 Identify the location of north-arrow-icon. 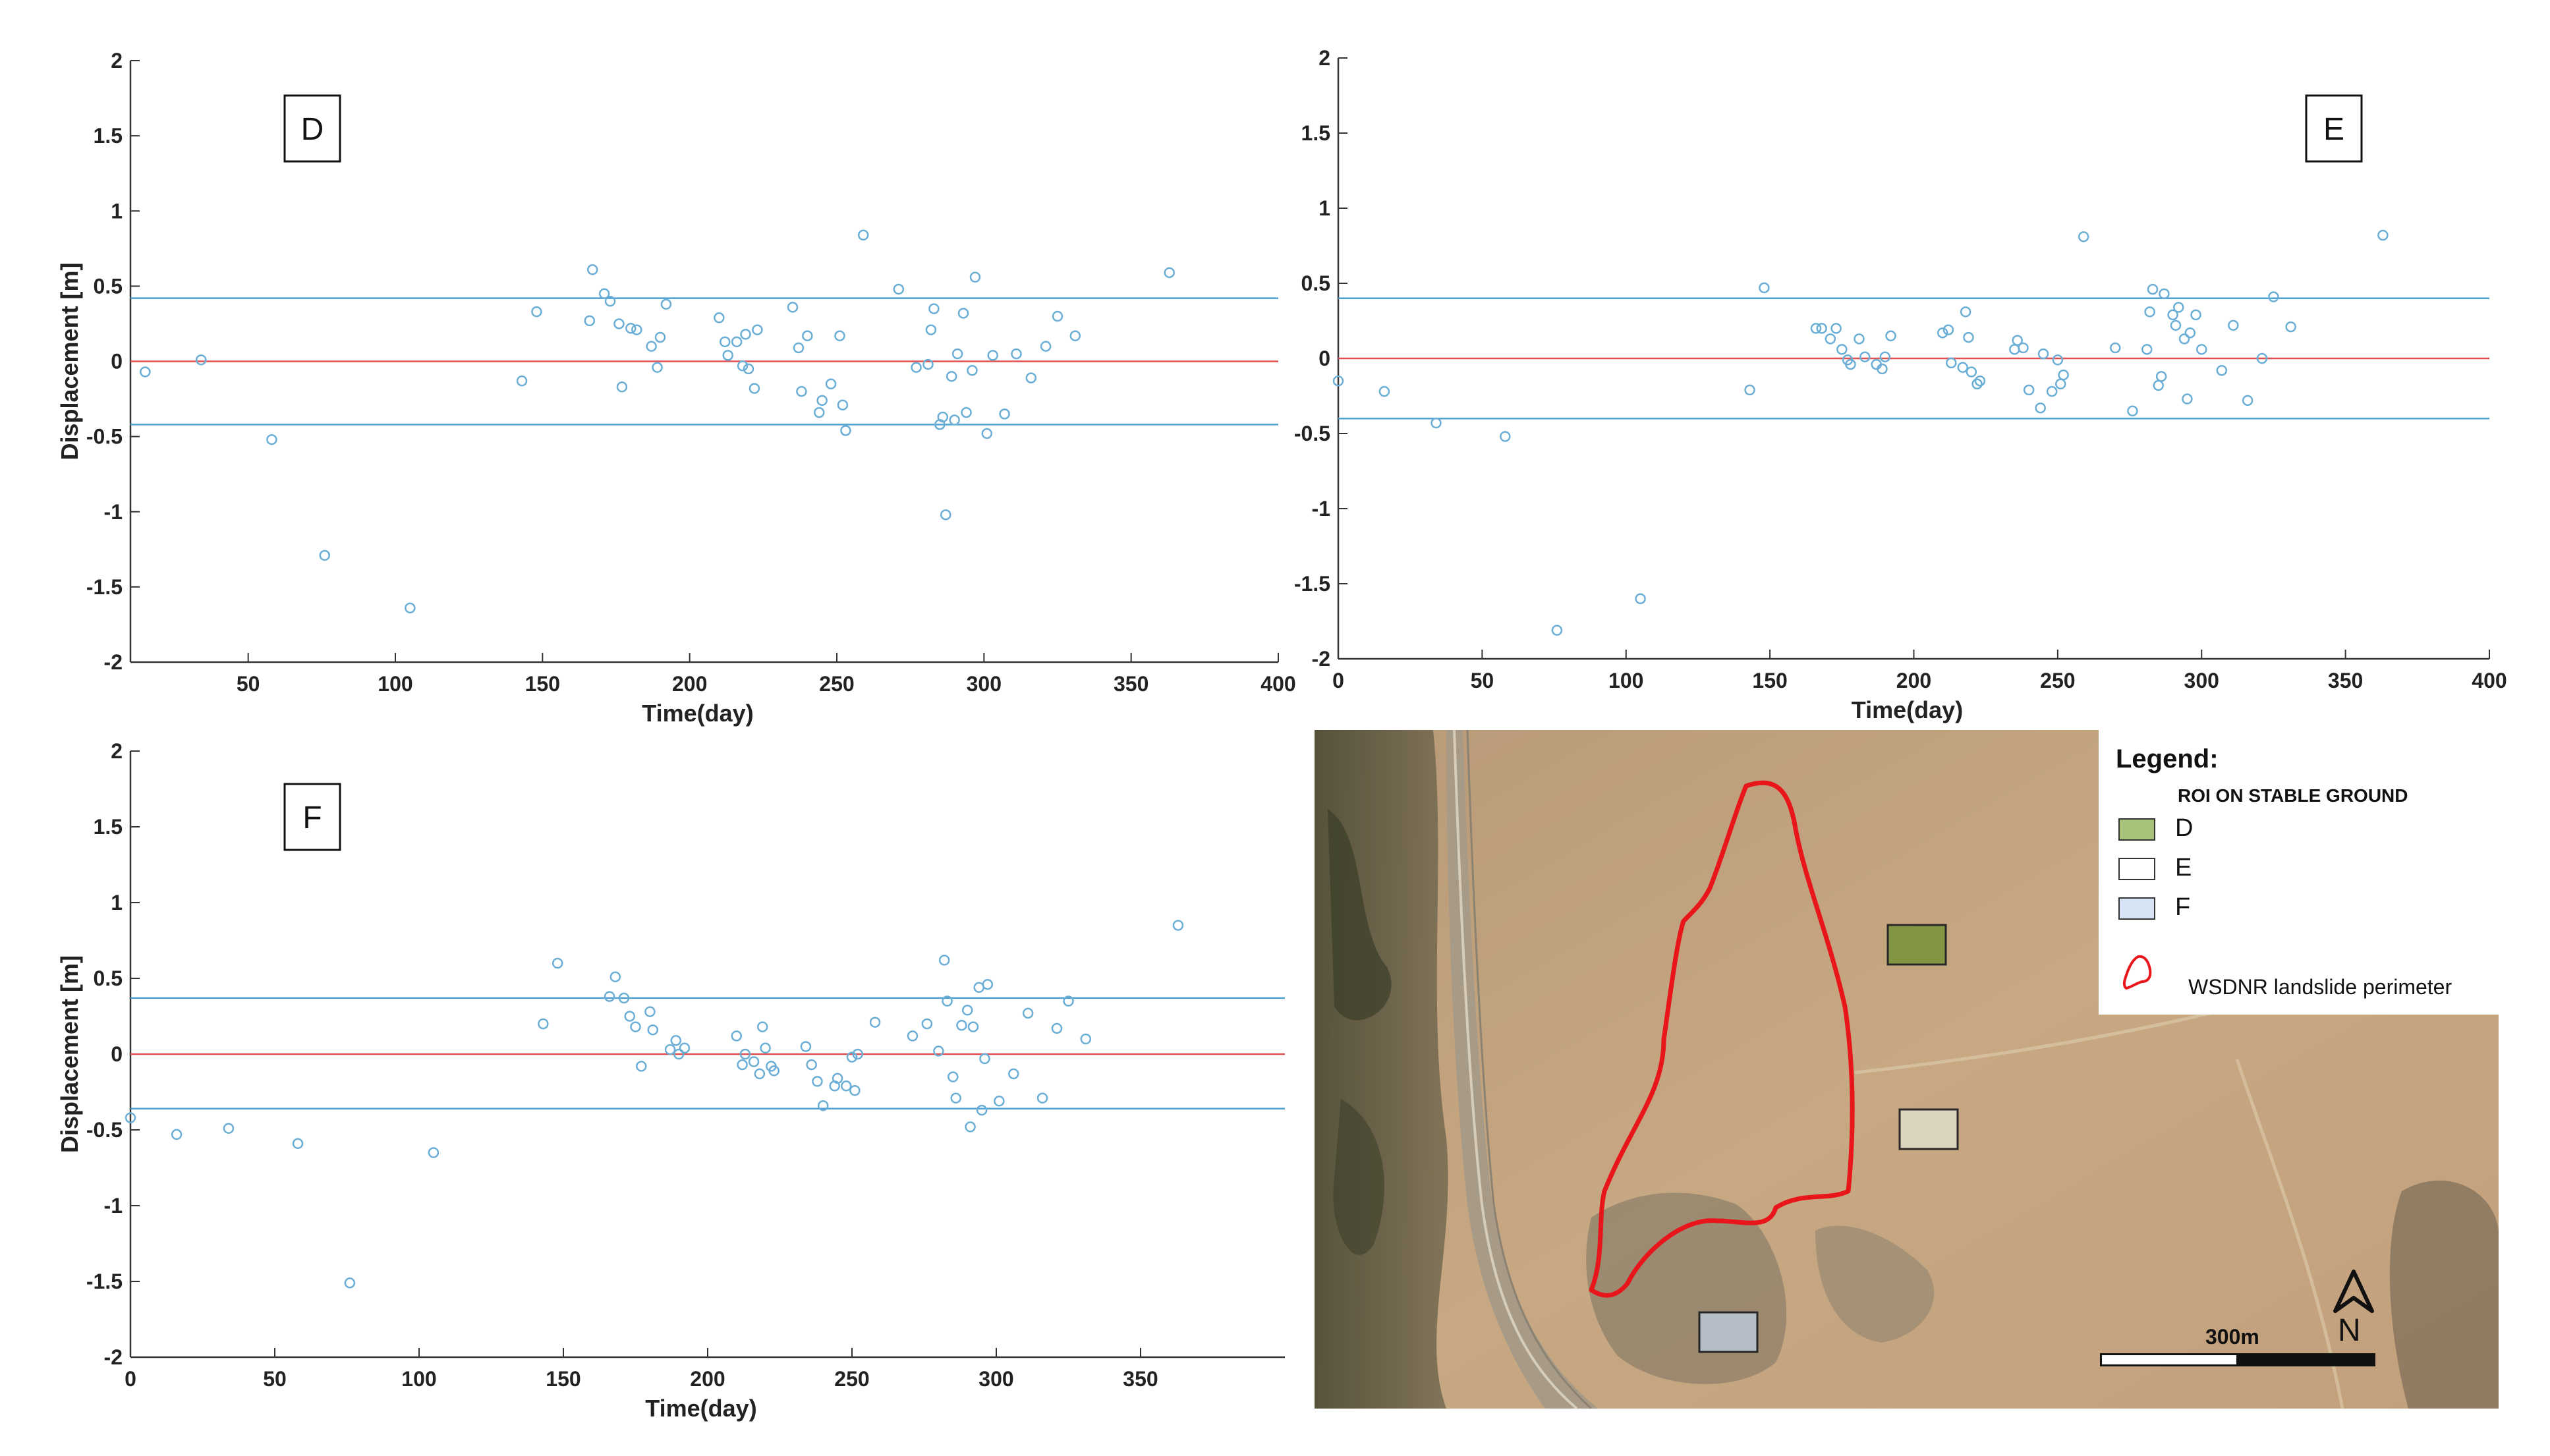
(2353, 1291).